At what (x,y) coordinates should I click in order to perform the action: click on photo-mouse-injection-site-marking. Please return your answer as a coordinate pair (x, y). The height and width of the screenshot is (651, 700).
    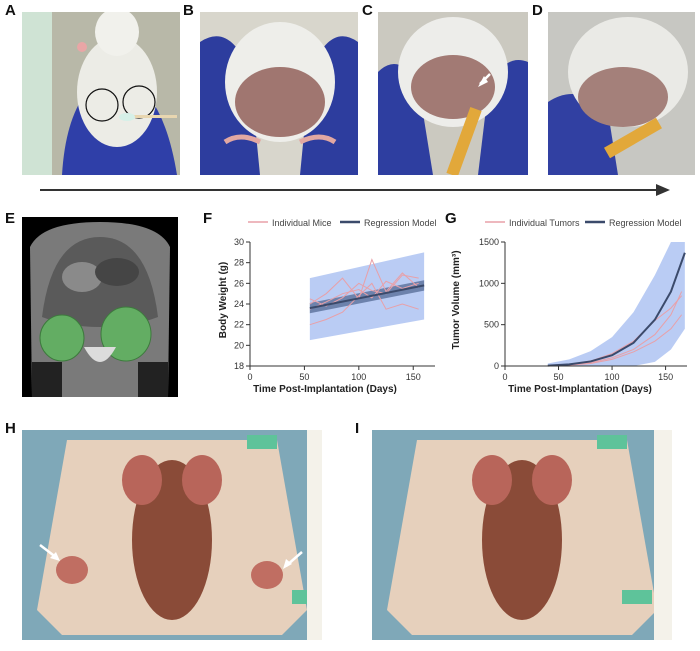
    Looking at the image, I should click on (101, 93).